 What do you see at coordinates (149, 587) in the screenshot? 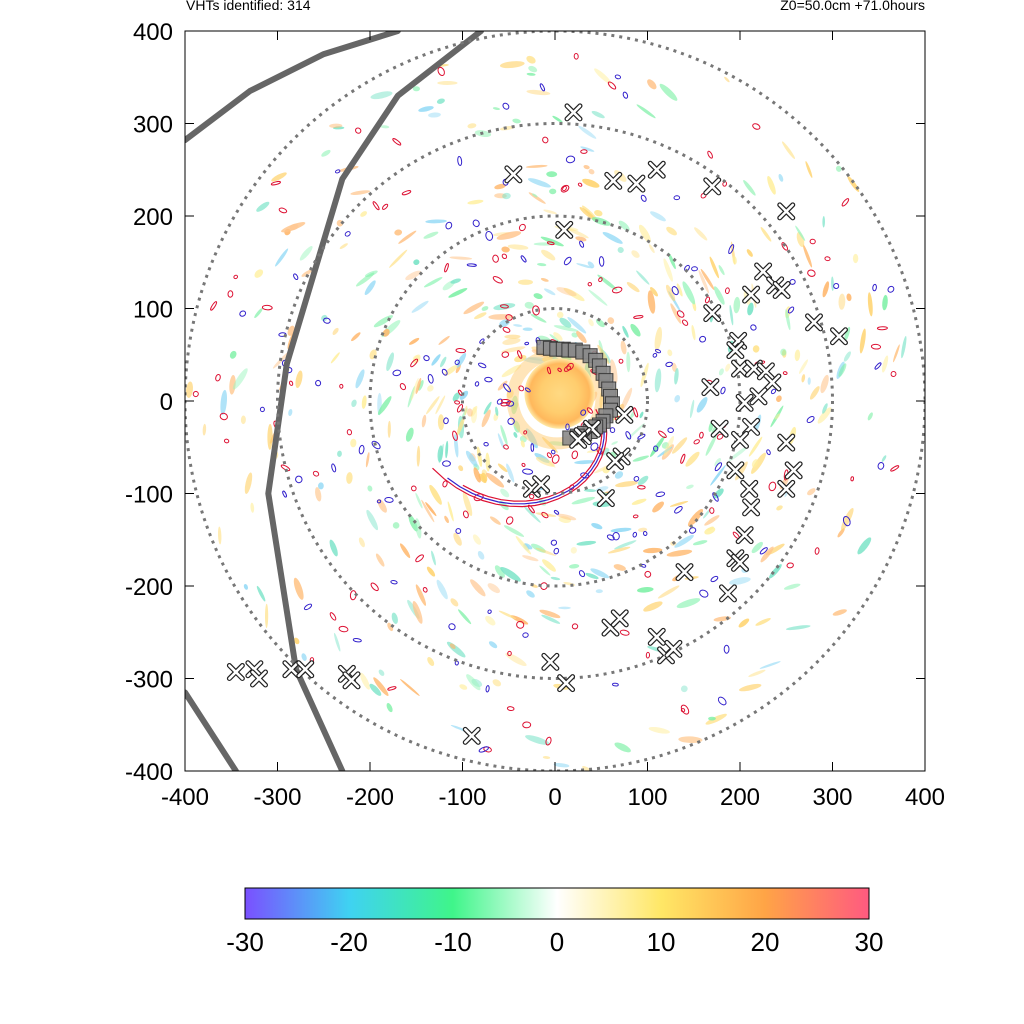
I see `y-tick-label: -200` at bounding box center [149, 587].